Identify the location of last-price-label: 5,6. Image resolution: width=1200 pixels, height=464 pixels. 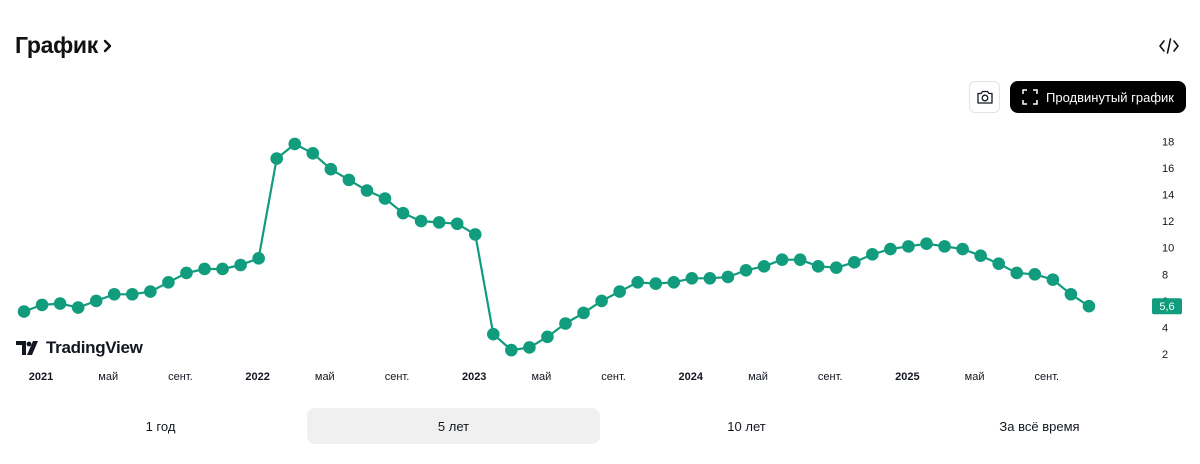
(1167, 306).